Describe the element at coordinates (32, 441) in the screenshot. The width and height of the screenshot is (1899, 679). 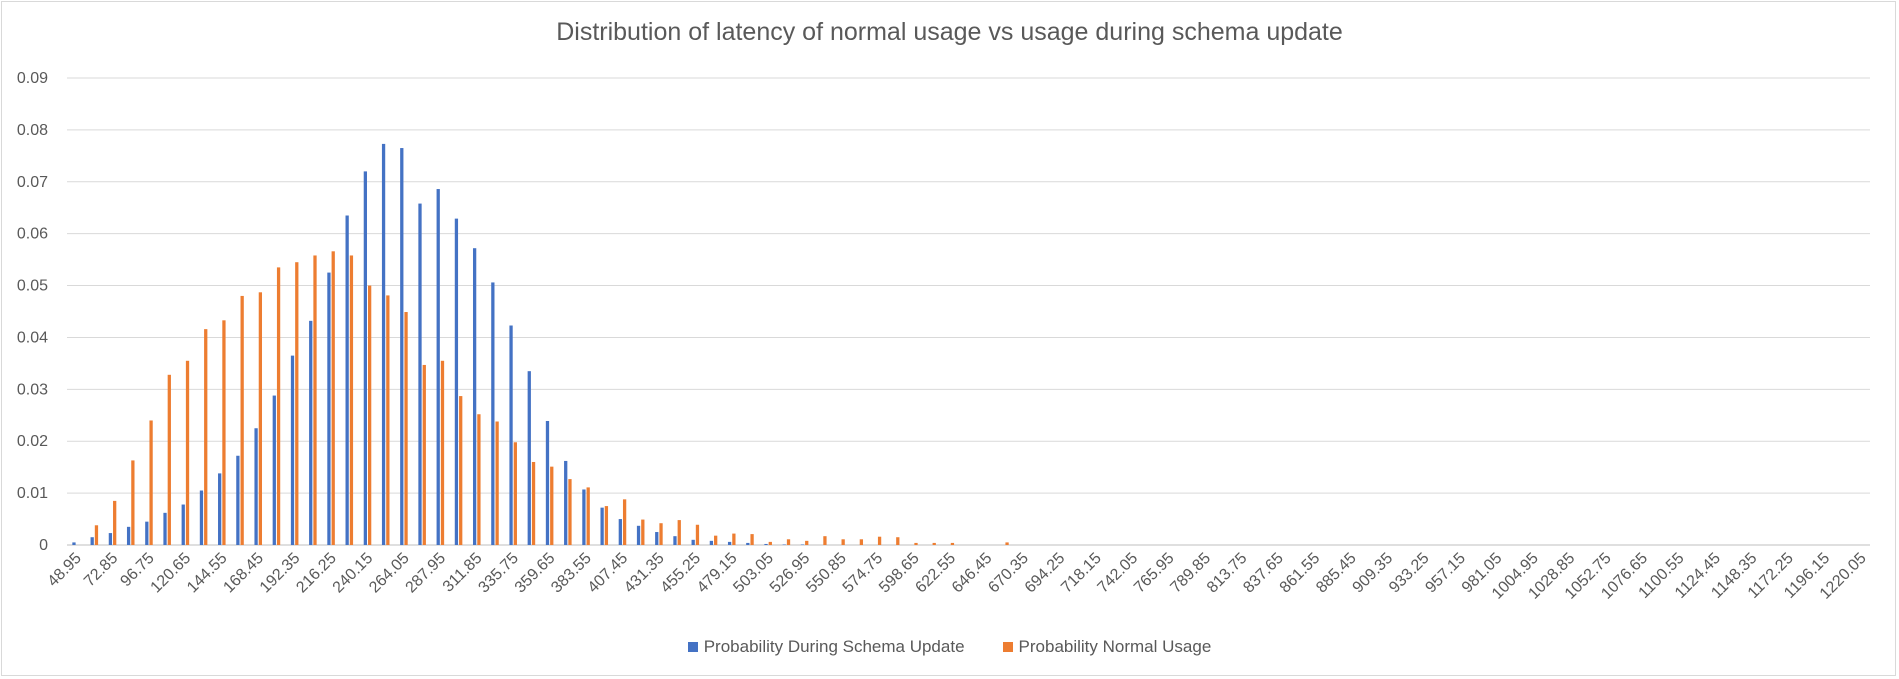
I see `y-tick-label: 0.02` at that location.